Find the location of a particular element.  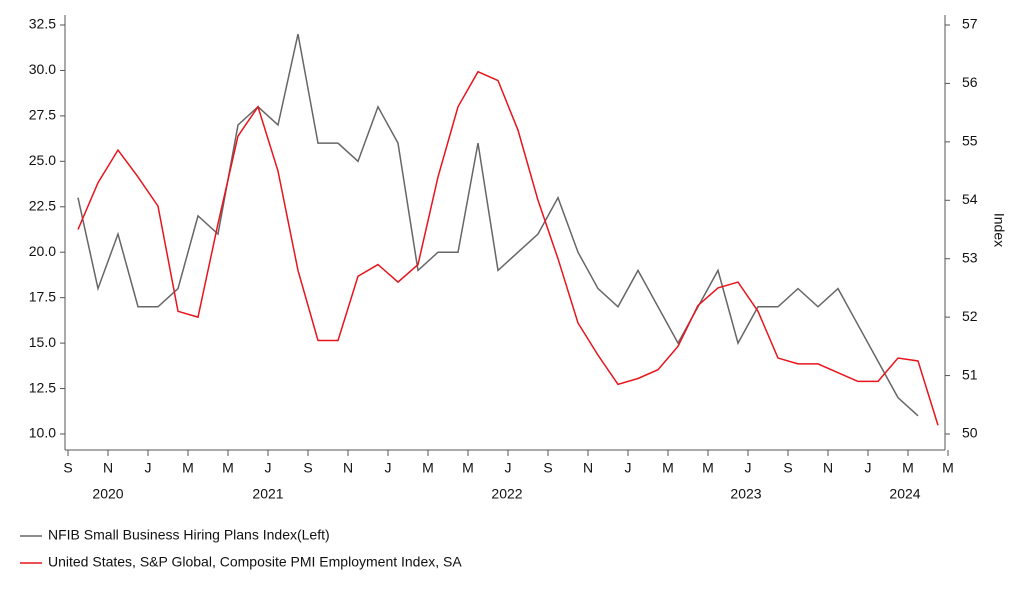

y2-tick-label: 56 is located at coordinates (970, 82).